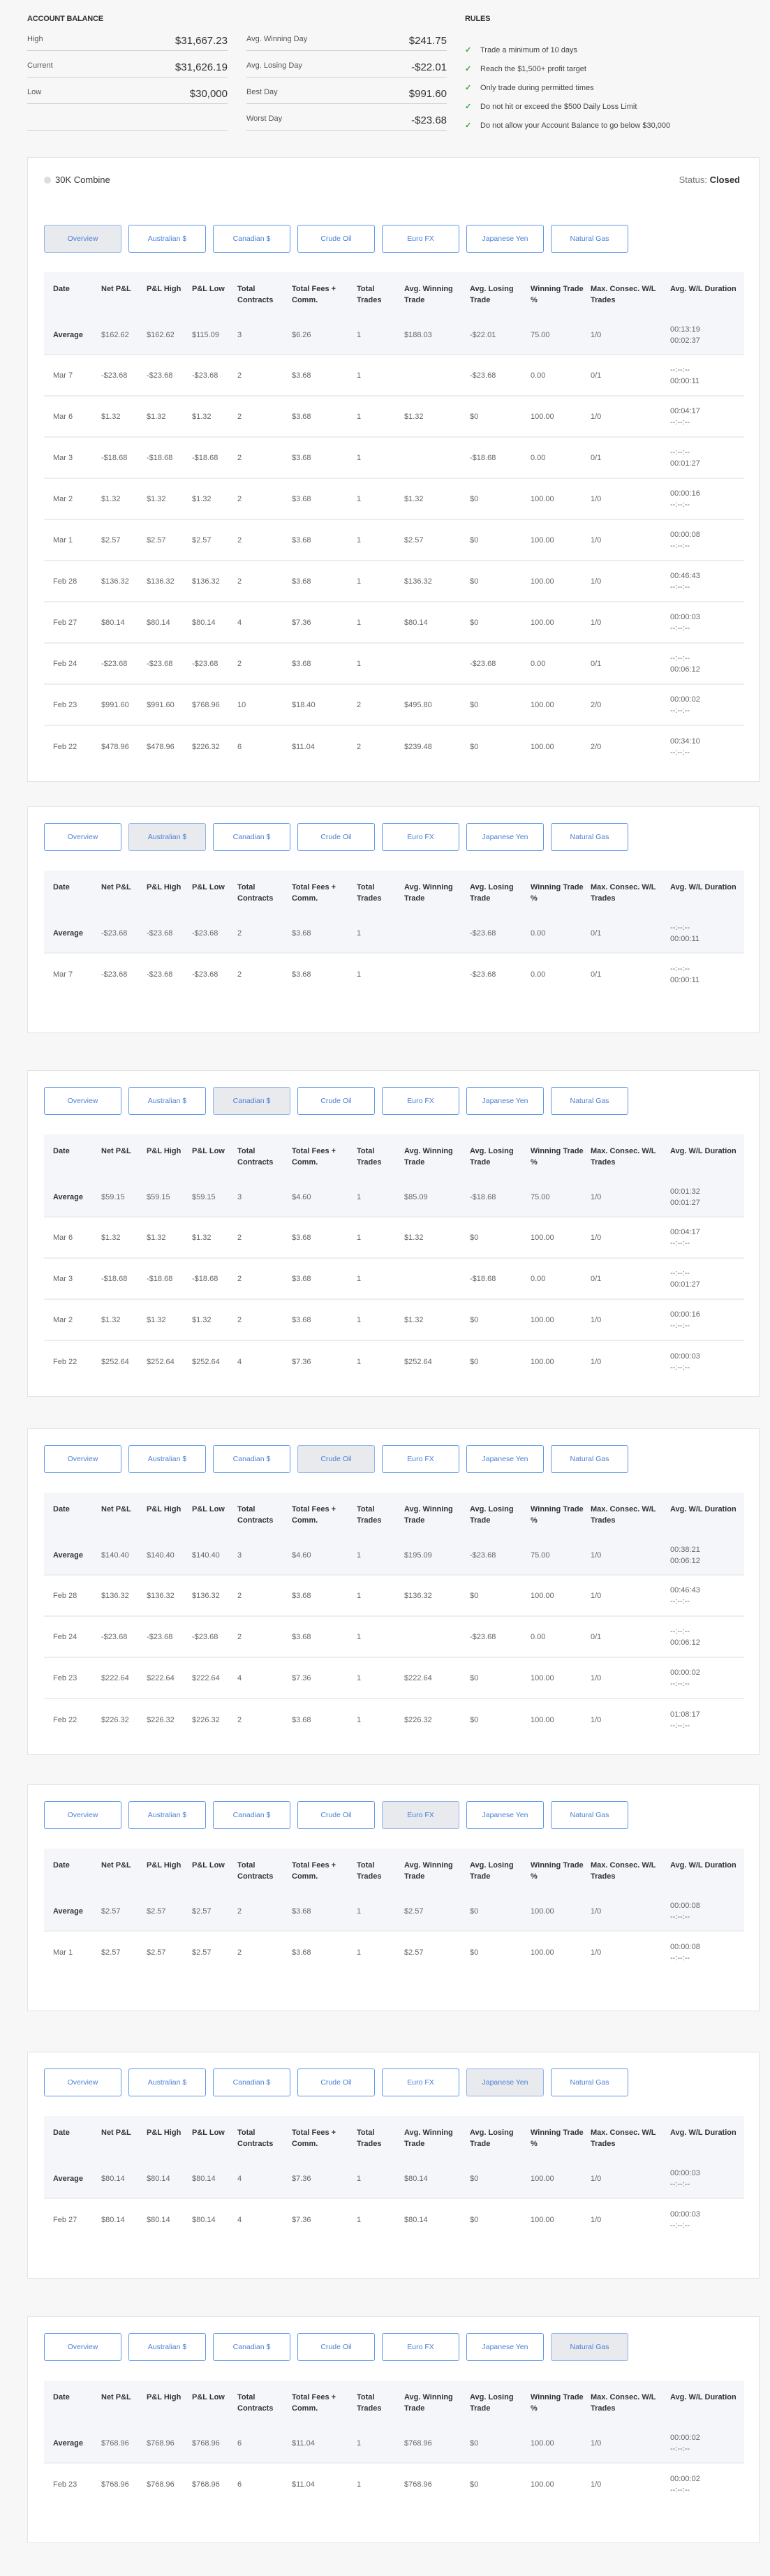 This screenshot has height=2576, width=770. What do you see at coordinates (346, 37) in the screenshot?
I see `stat-row: Avg. Winning Day $241.75` at bounding box center [346, 37].